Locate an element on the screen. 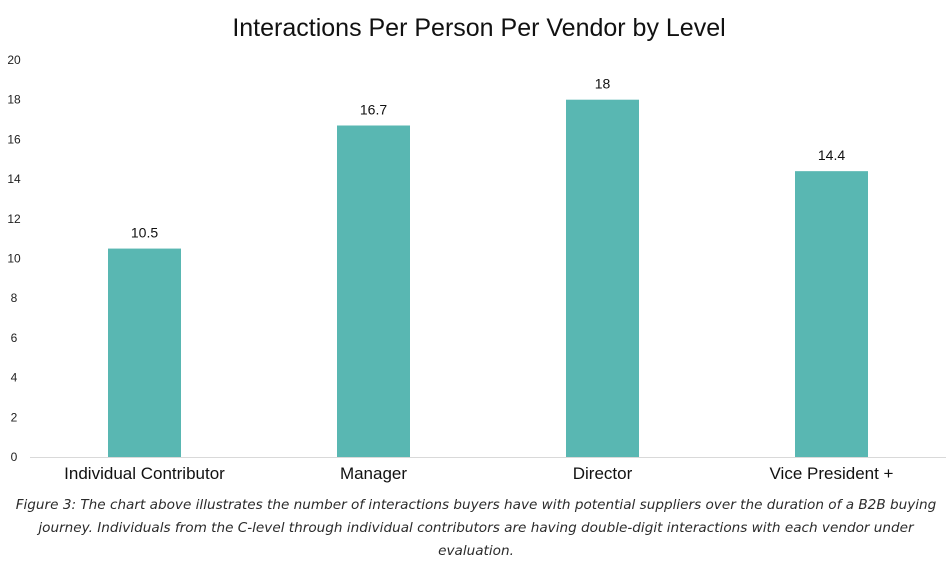  y-tick-label: 8 is located at coordinates (14, 298).